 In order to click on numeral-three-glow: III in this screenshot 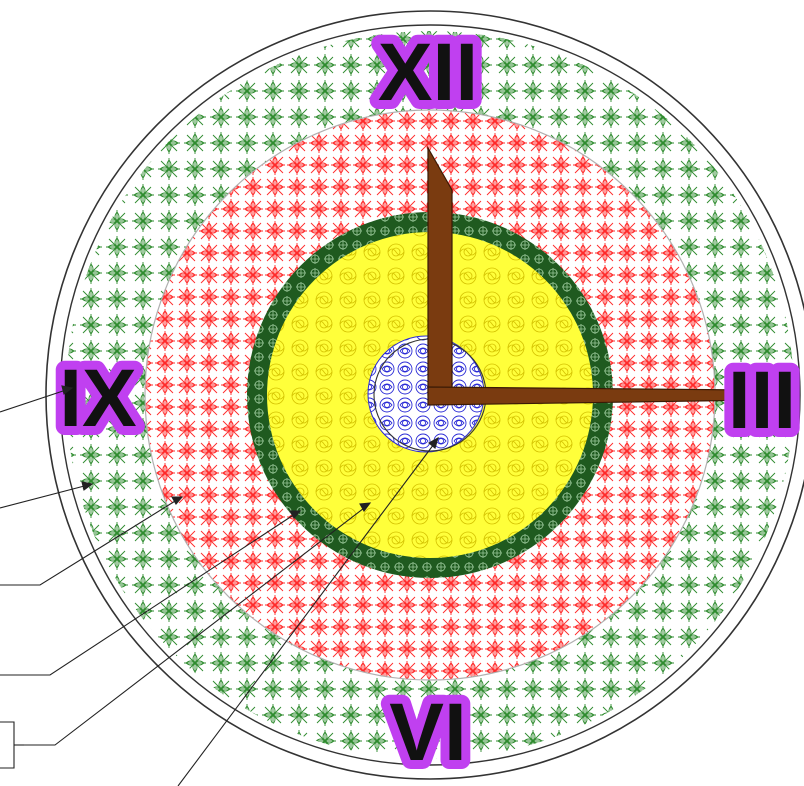, I will do `click(762, 400)`.